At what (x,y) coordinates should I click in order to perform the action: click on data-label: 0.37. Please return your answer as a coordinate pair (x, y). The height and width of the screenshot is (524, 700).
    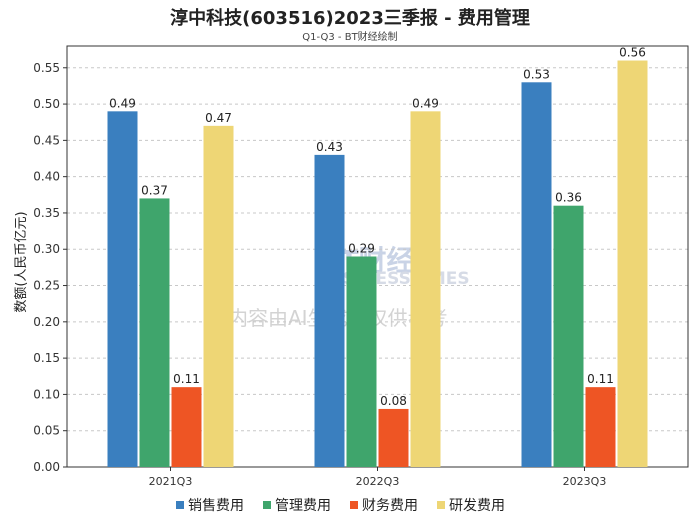
    Looking at the image, I should click on (154, 190).